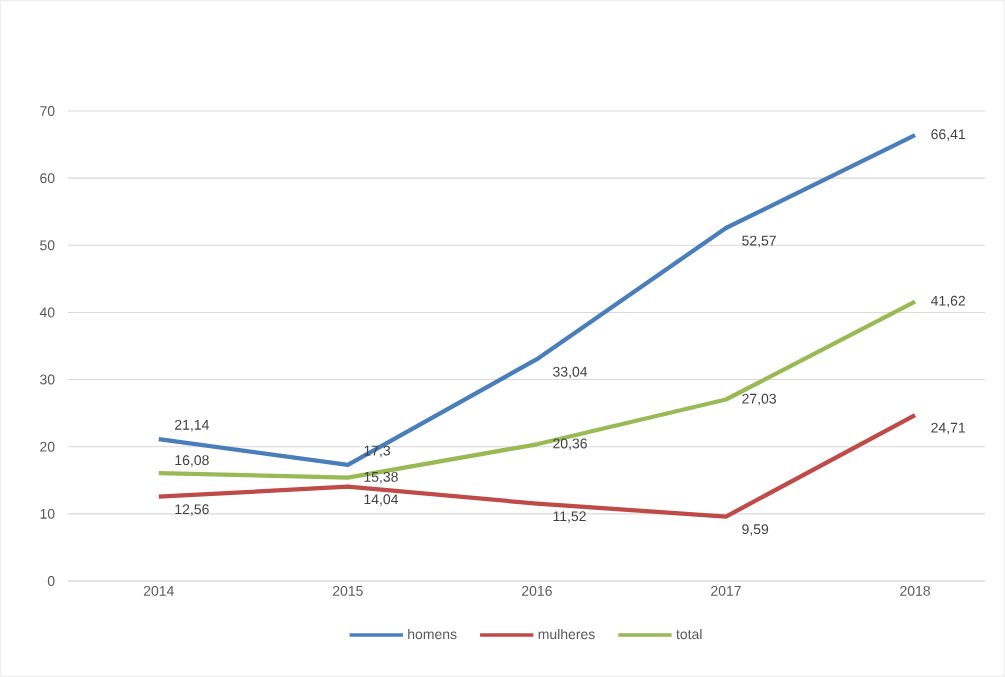 This screenshot has width=1005, height=677. What do you see at coordinates (689, 634) in the screenshot?
I see `legend-label: total` at bounding box center [689, 634].